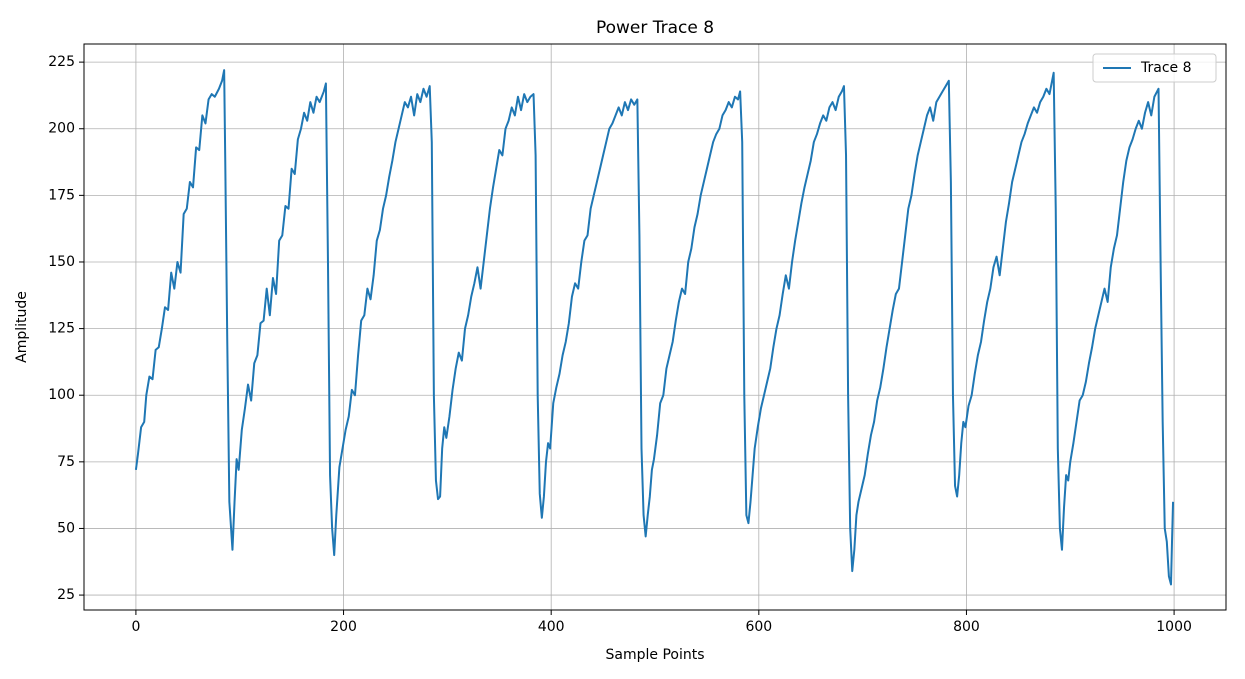 Image resolution: width=1245 pixels, height=679 pixels. What do you see at coordinates (66, 595) in the screenshot?
I see `y-tick-label: 25` at bounding box center [66, 595].